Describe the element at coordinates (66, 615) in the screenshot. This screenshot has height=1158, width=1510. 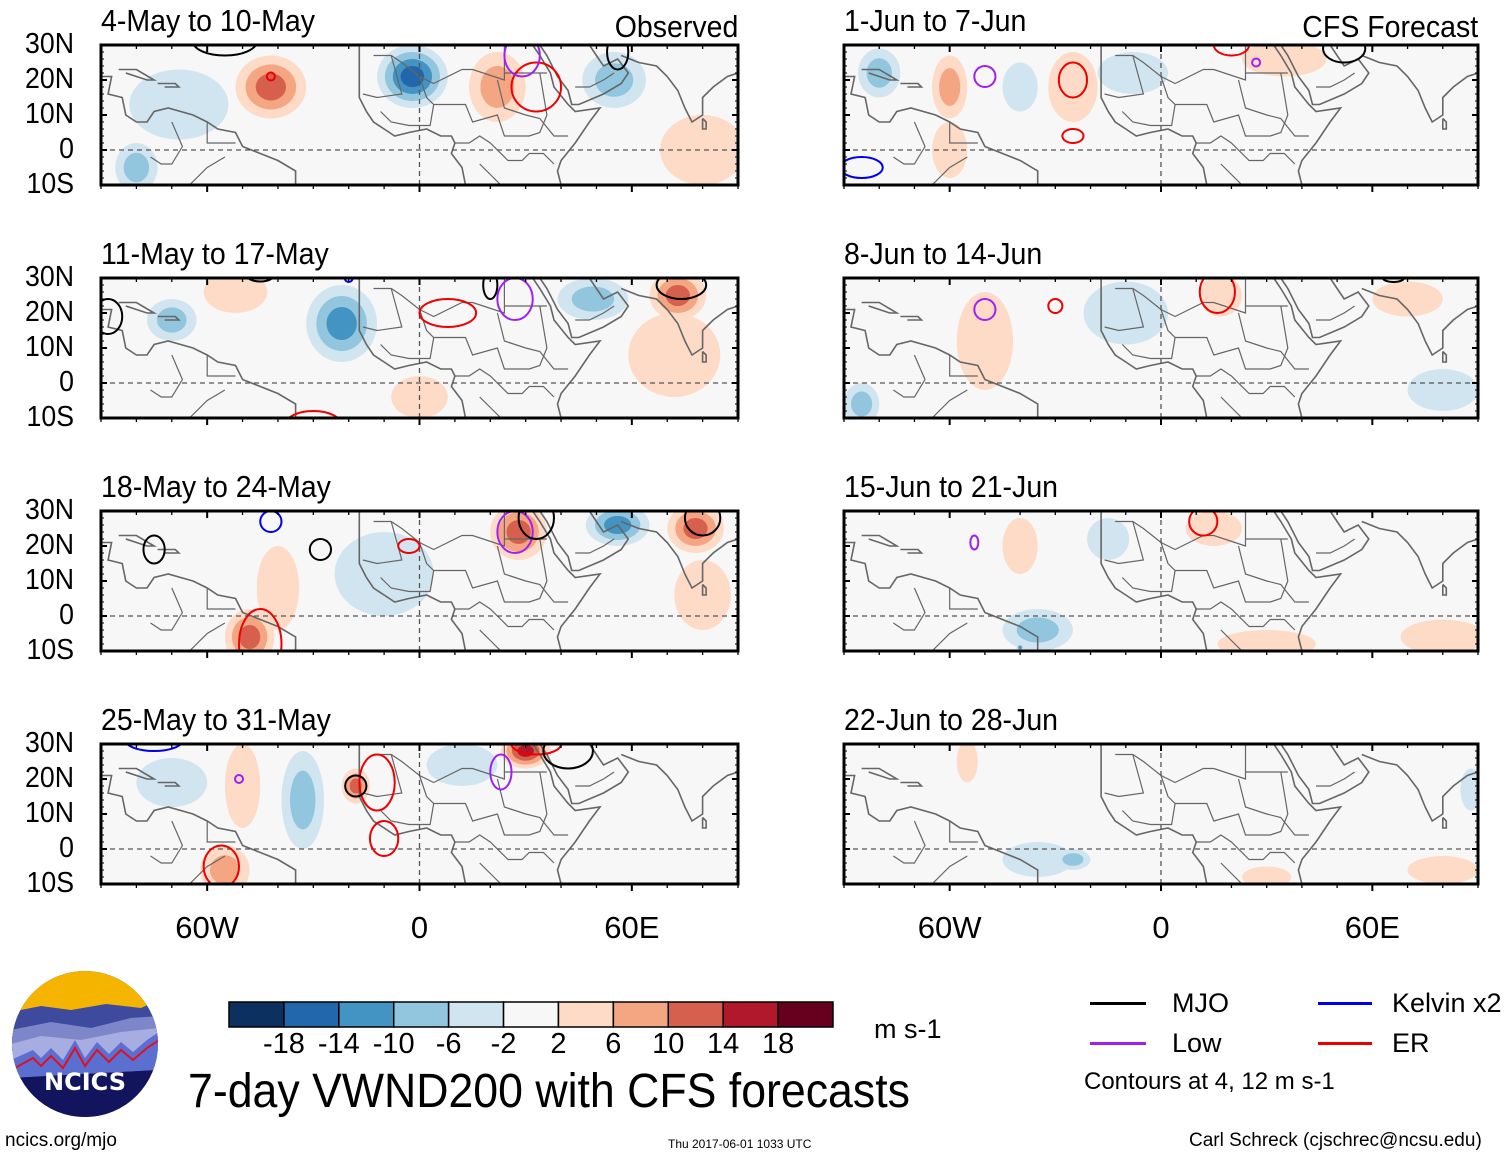
I see `y-tick-label: 0` at that location.